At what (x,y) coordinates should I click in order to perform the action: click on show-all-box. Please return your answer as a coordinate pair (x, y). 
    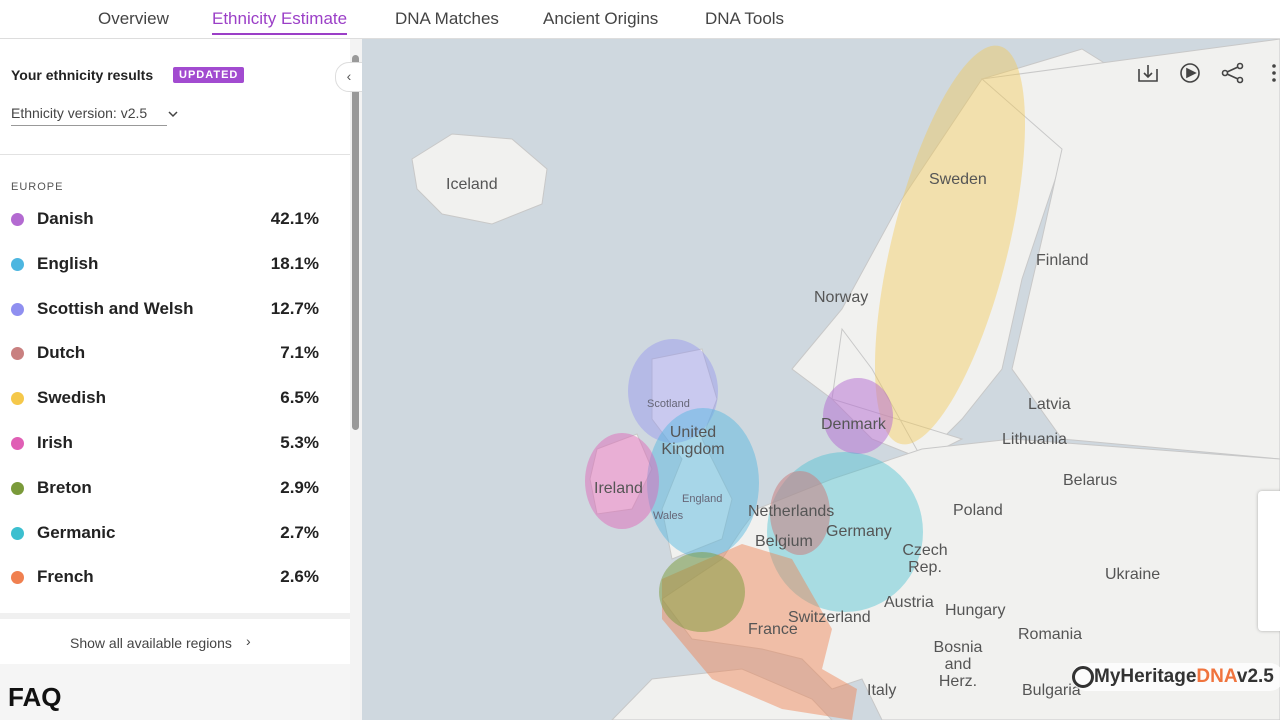
    Looking at the image, I should click on (175, 641).